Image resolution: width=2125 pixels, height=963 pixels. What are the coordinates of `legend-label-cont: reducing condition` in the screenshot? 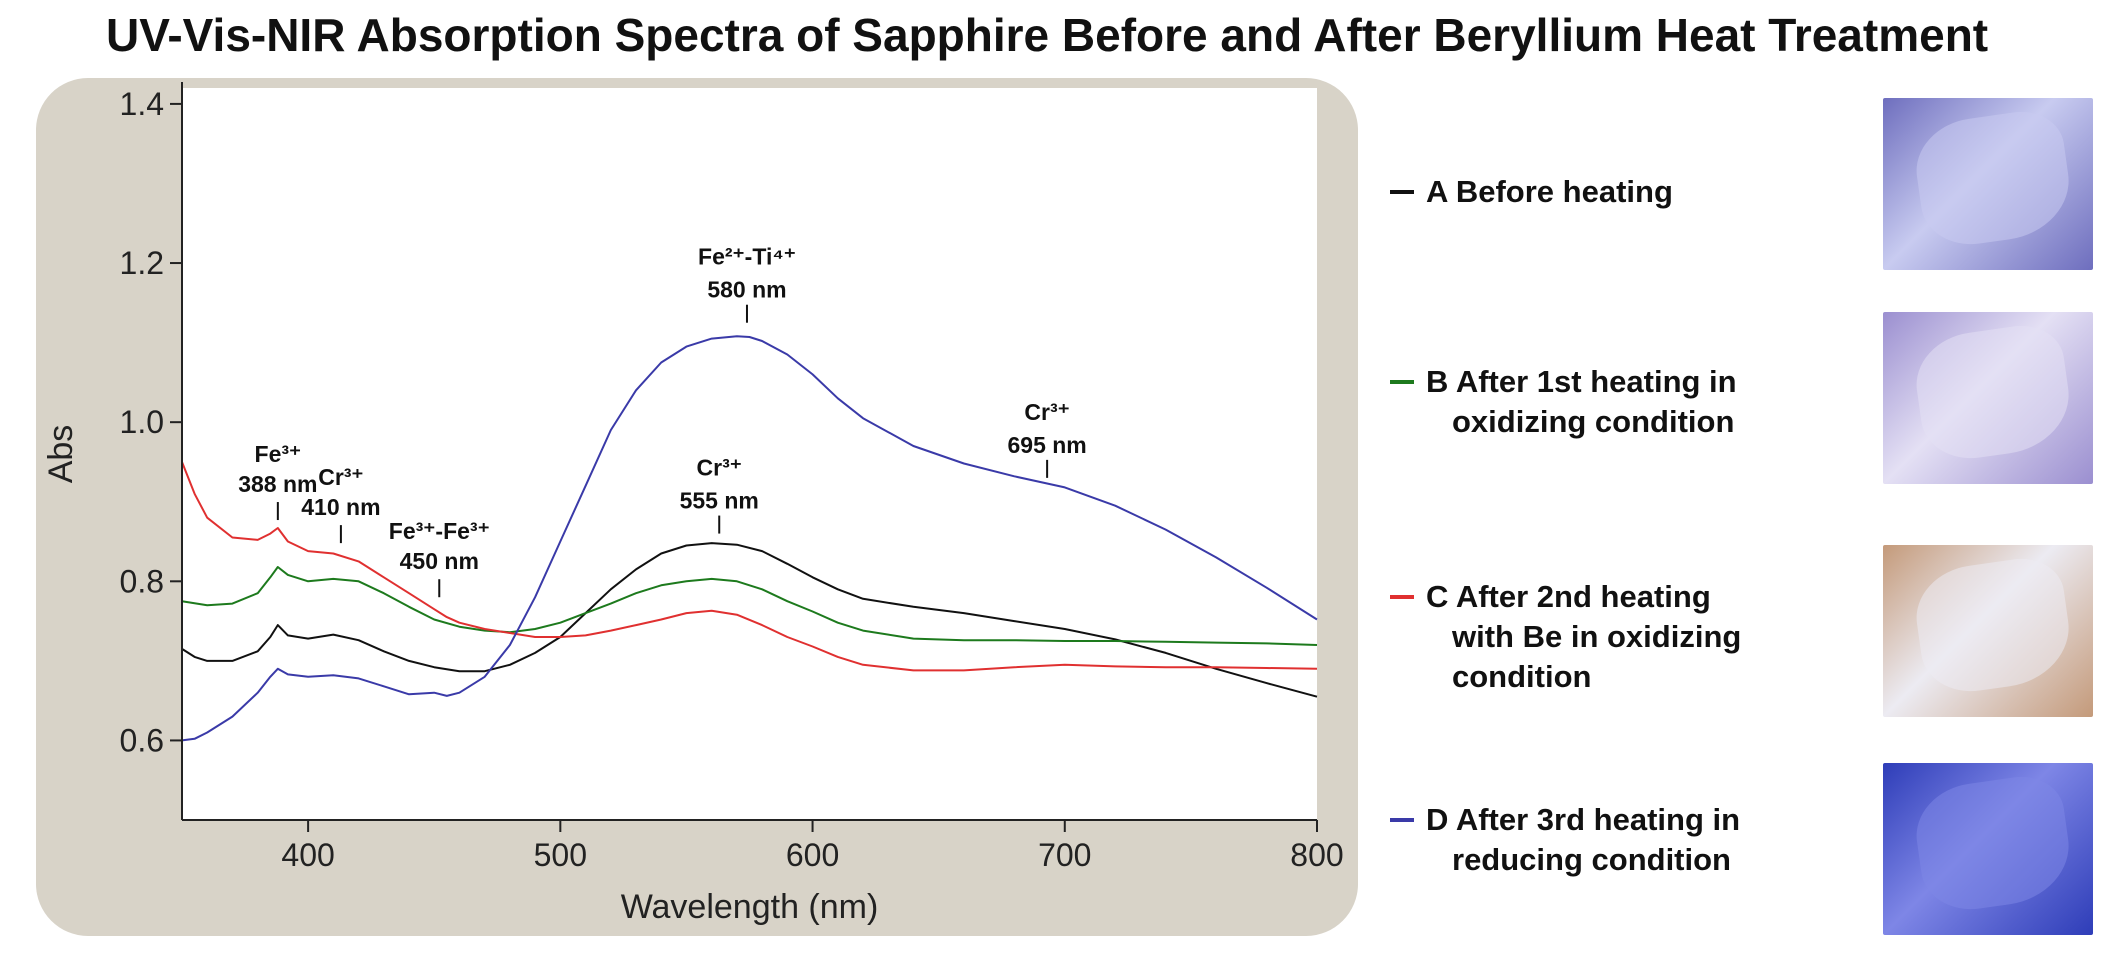 It's located at (1591, 859).